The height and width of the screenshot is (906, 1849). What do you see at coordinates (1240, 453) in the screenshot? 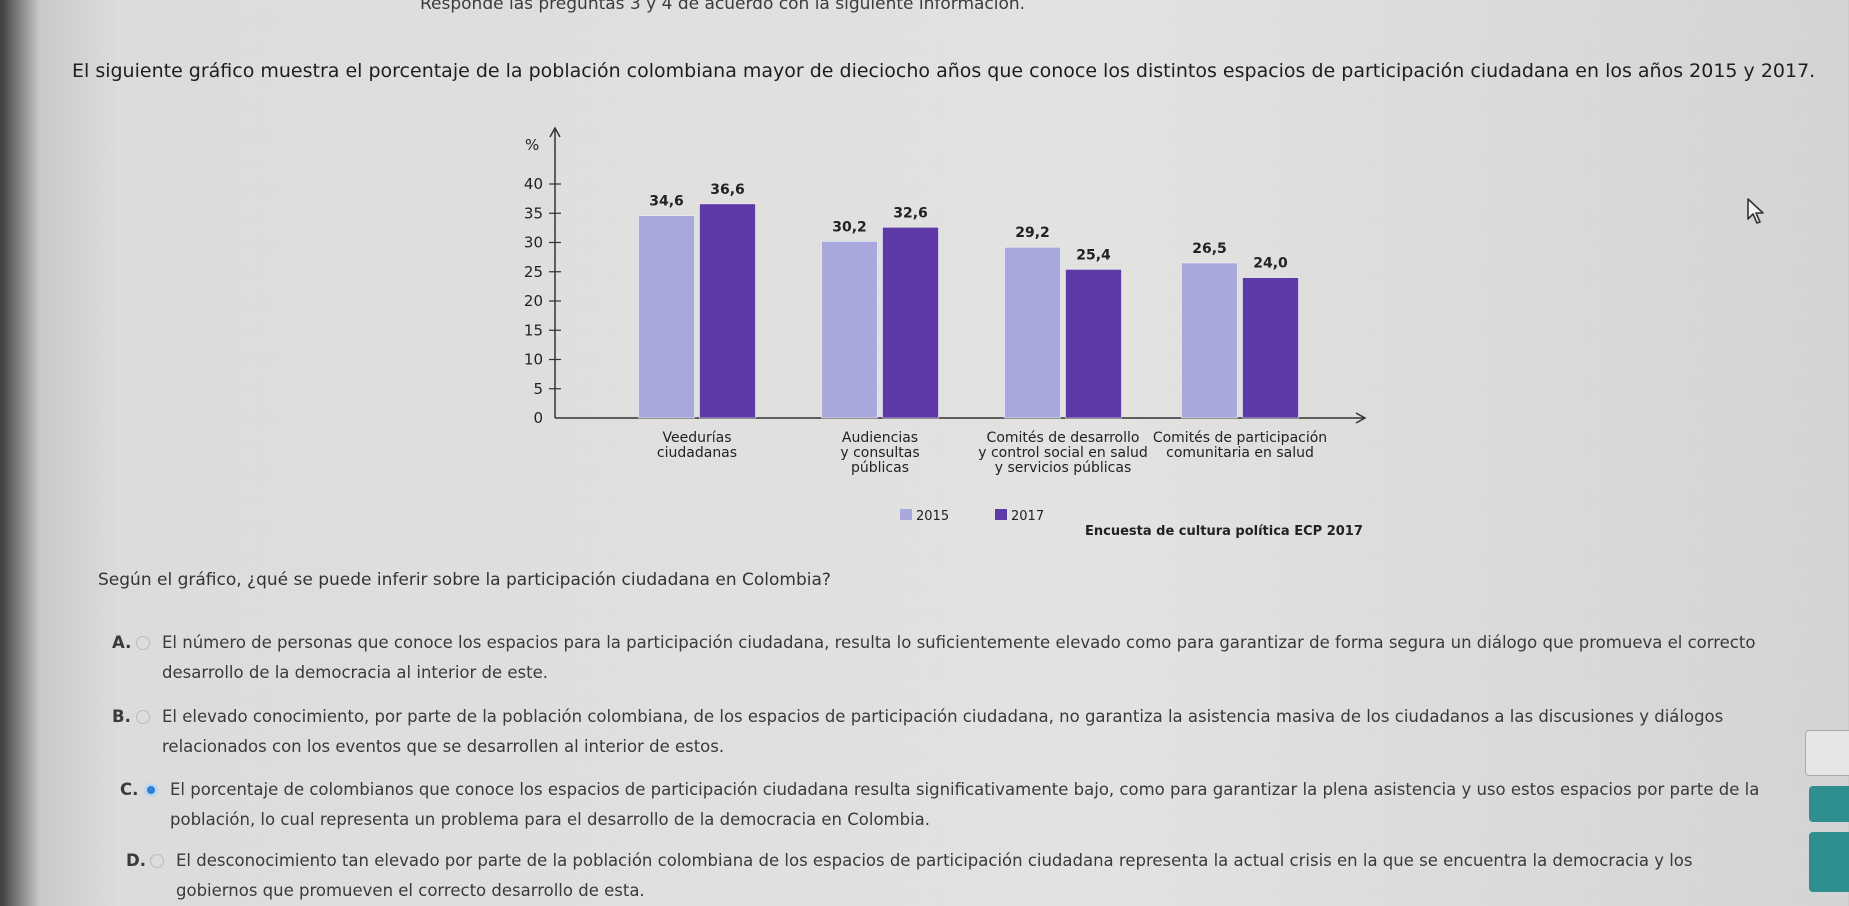
I see `category-label: comunitaria en salud` at bounding box center [1240, 453].